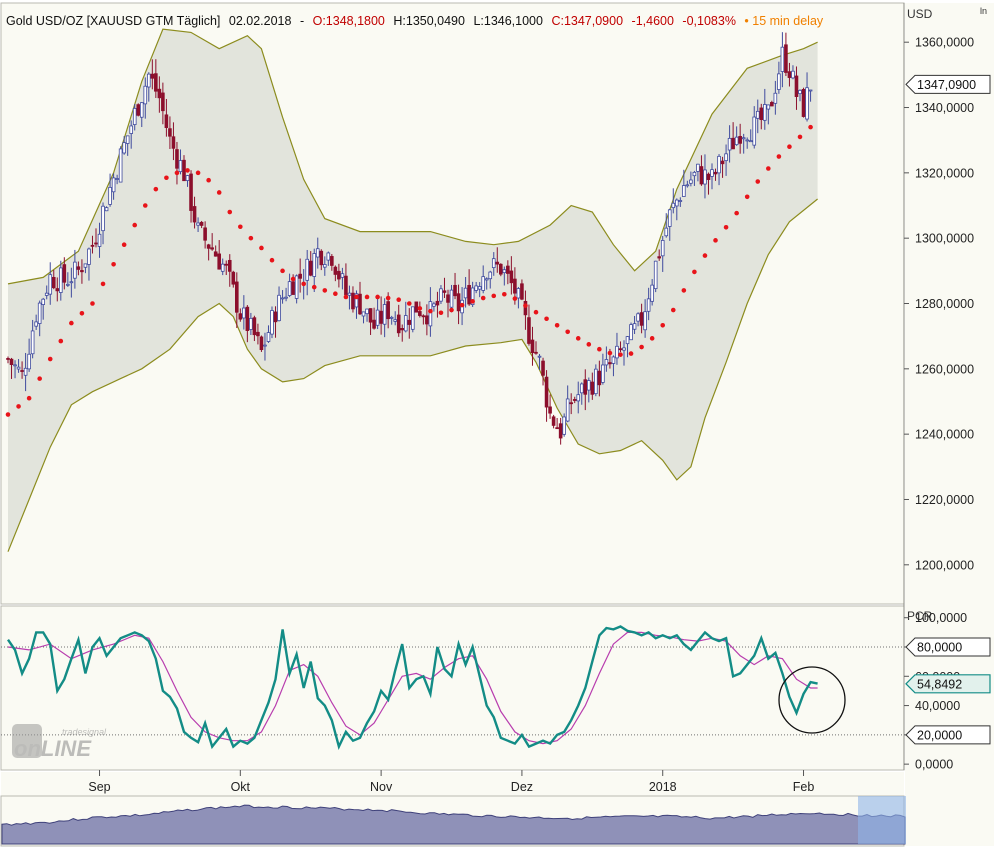  What do you see at coordinates (937, 706) in the screenshot?
I see `pcr-tick-label: 40,0000` at bounding box center [937, 706].